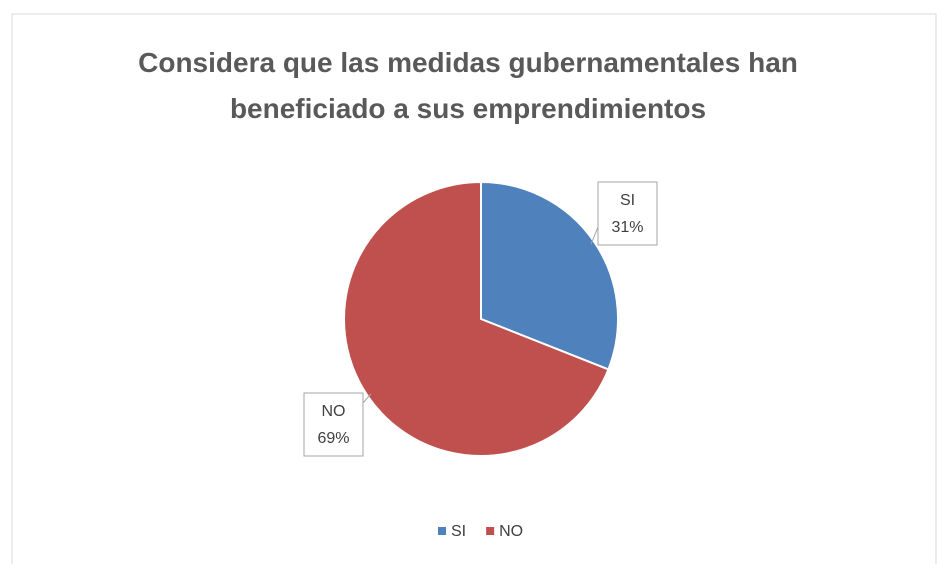 Image resolution: width=937 pixels, height=564 pixels. Describe the element at coordinates (458, 531) in the screenshot. I see `legend-label: SI` at that location.